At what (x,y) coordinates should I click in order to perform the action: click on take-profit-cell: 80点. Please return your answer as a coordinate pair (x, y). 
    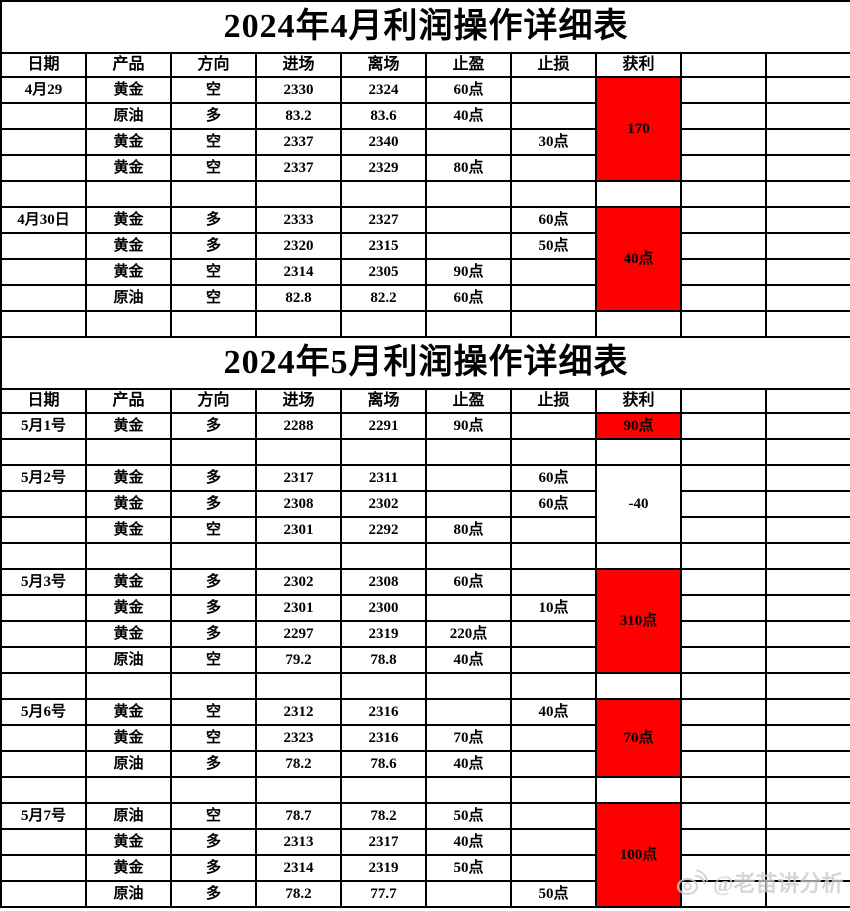
    Looking at the image, I should click on (468, 530).